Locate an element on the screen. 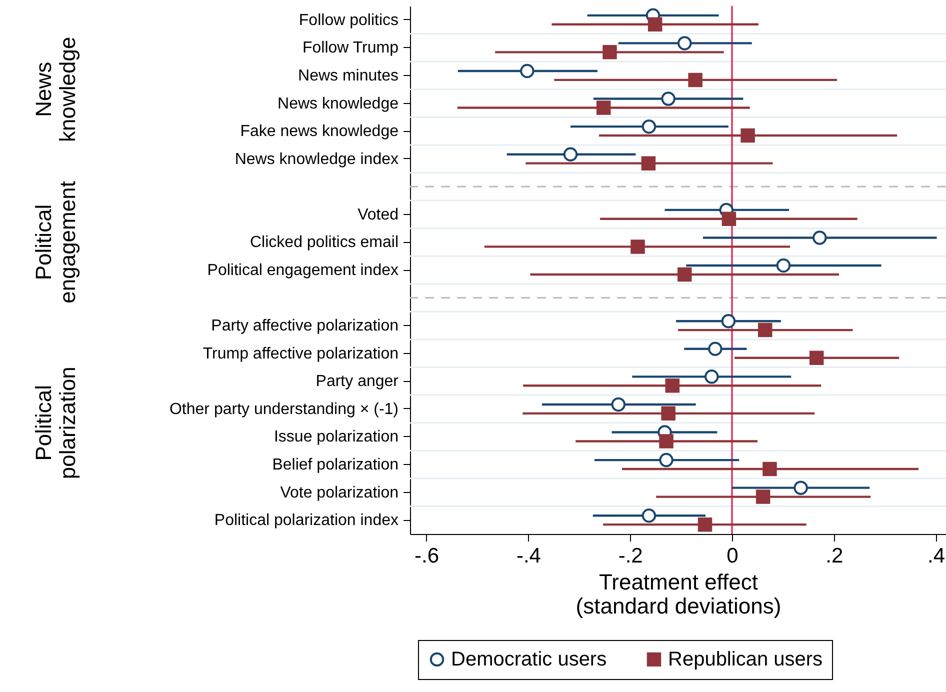 This screenshot has width=946, height=692. y-tick-label: Belief polarization is located at coordinates (335, 465).